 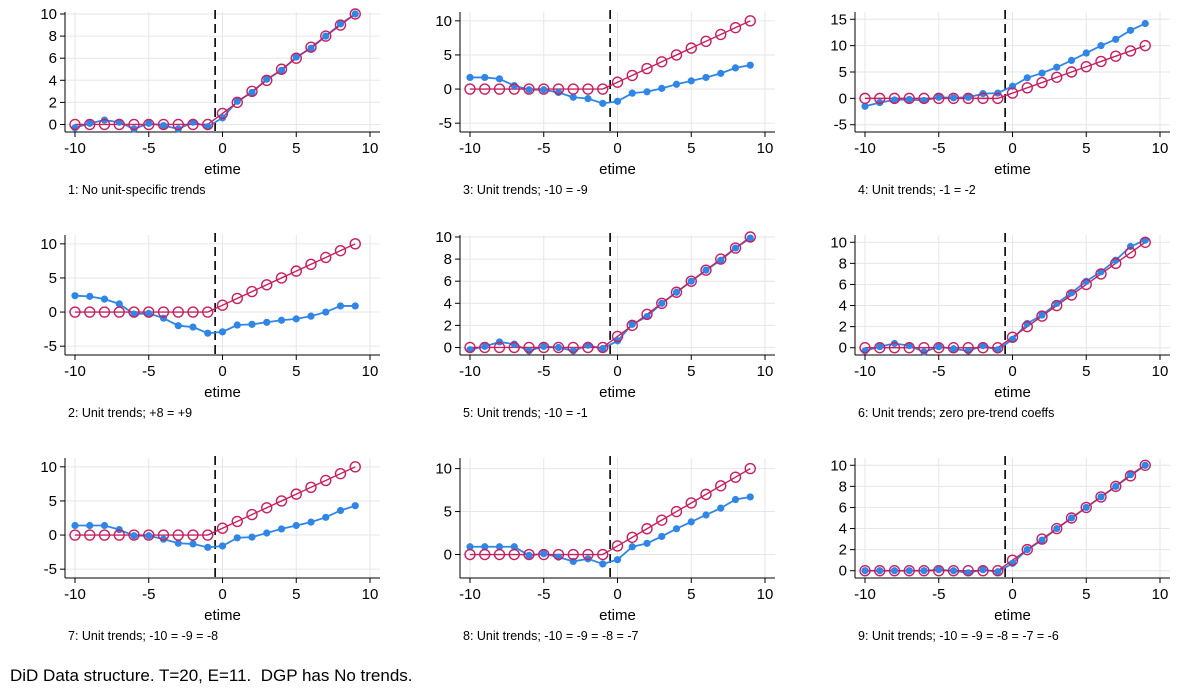 I want to click on true-effect-series-line, so click(x=610, y=55).